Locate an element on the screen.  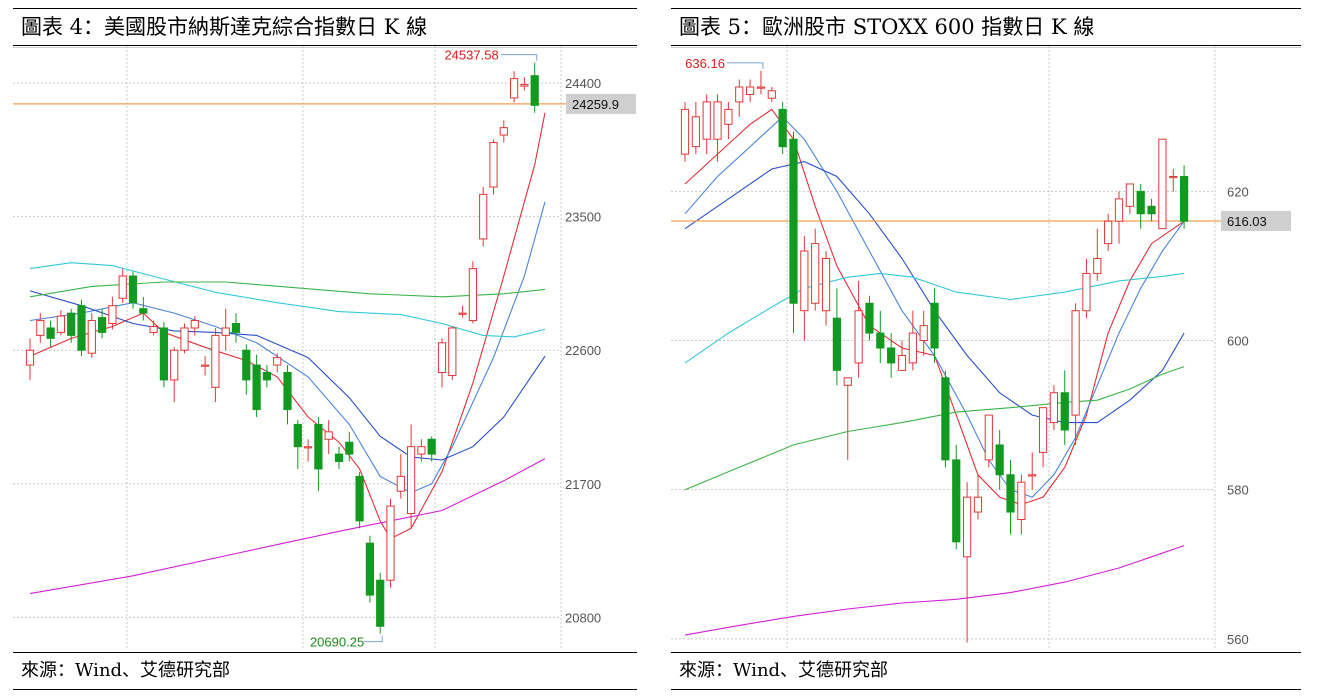
chart-title: 圖表 4：美國股市納斯達克綜合指數日 K 線 is located at coordinates (325, 27).